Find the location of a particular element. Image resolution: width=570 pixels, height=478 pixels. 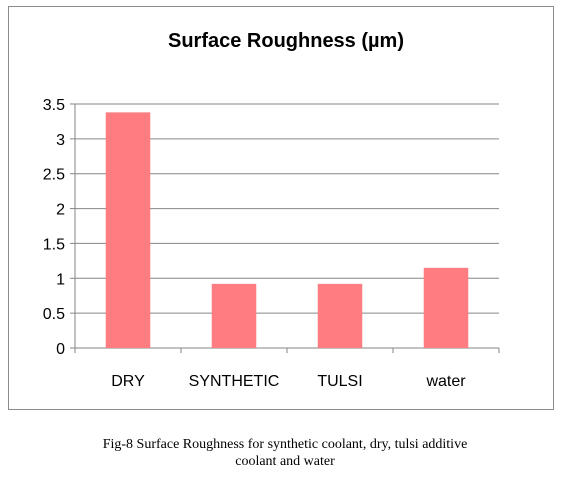

y-tick-label: 2.5 is located at coordinates (54, 175).